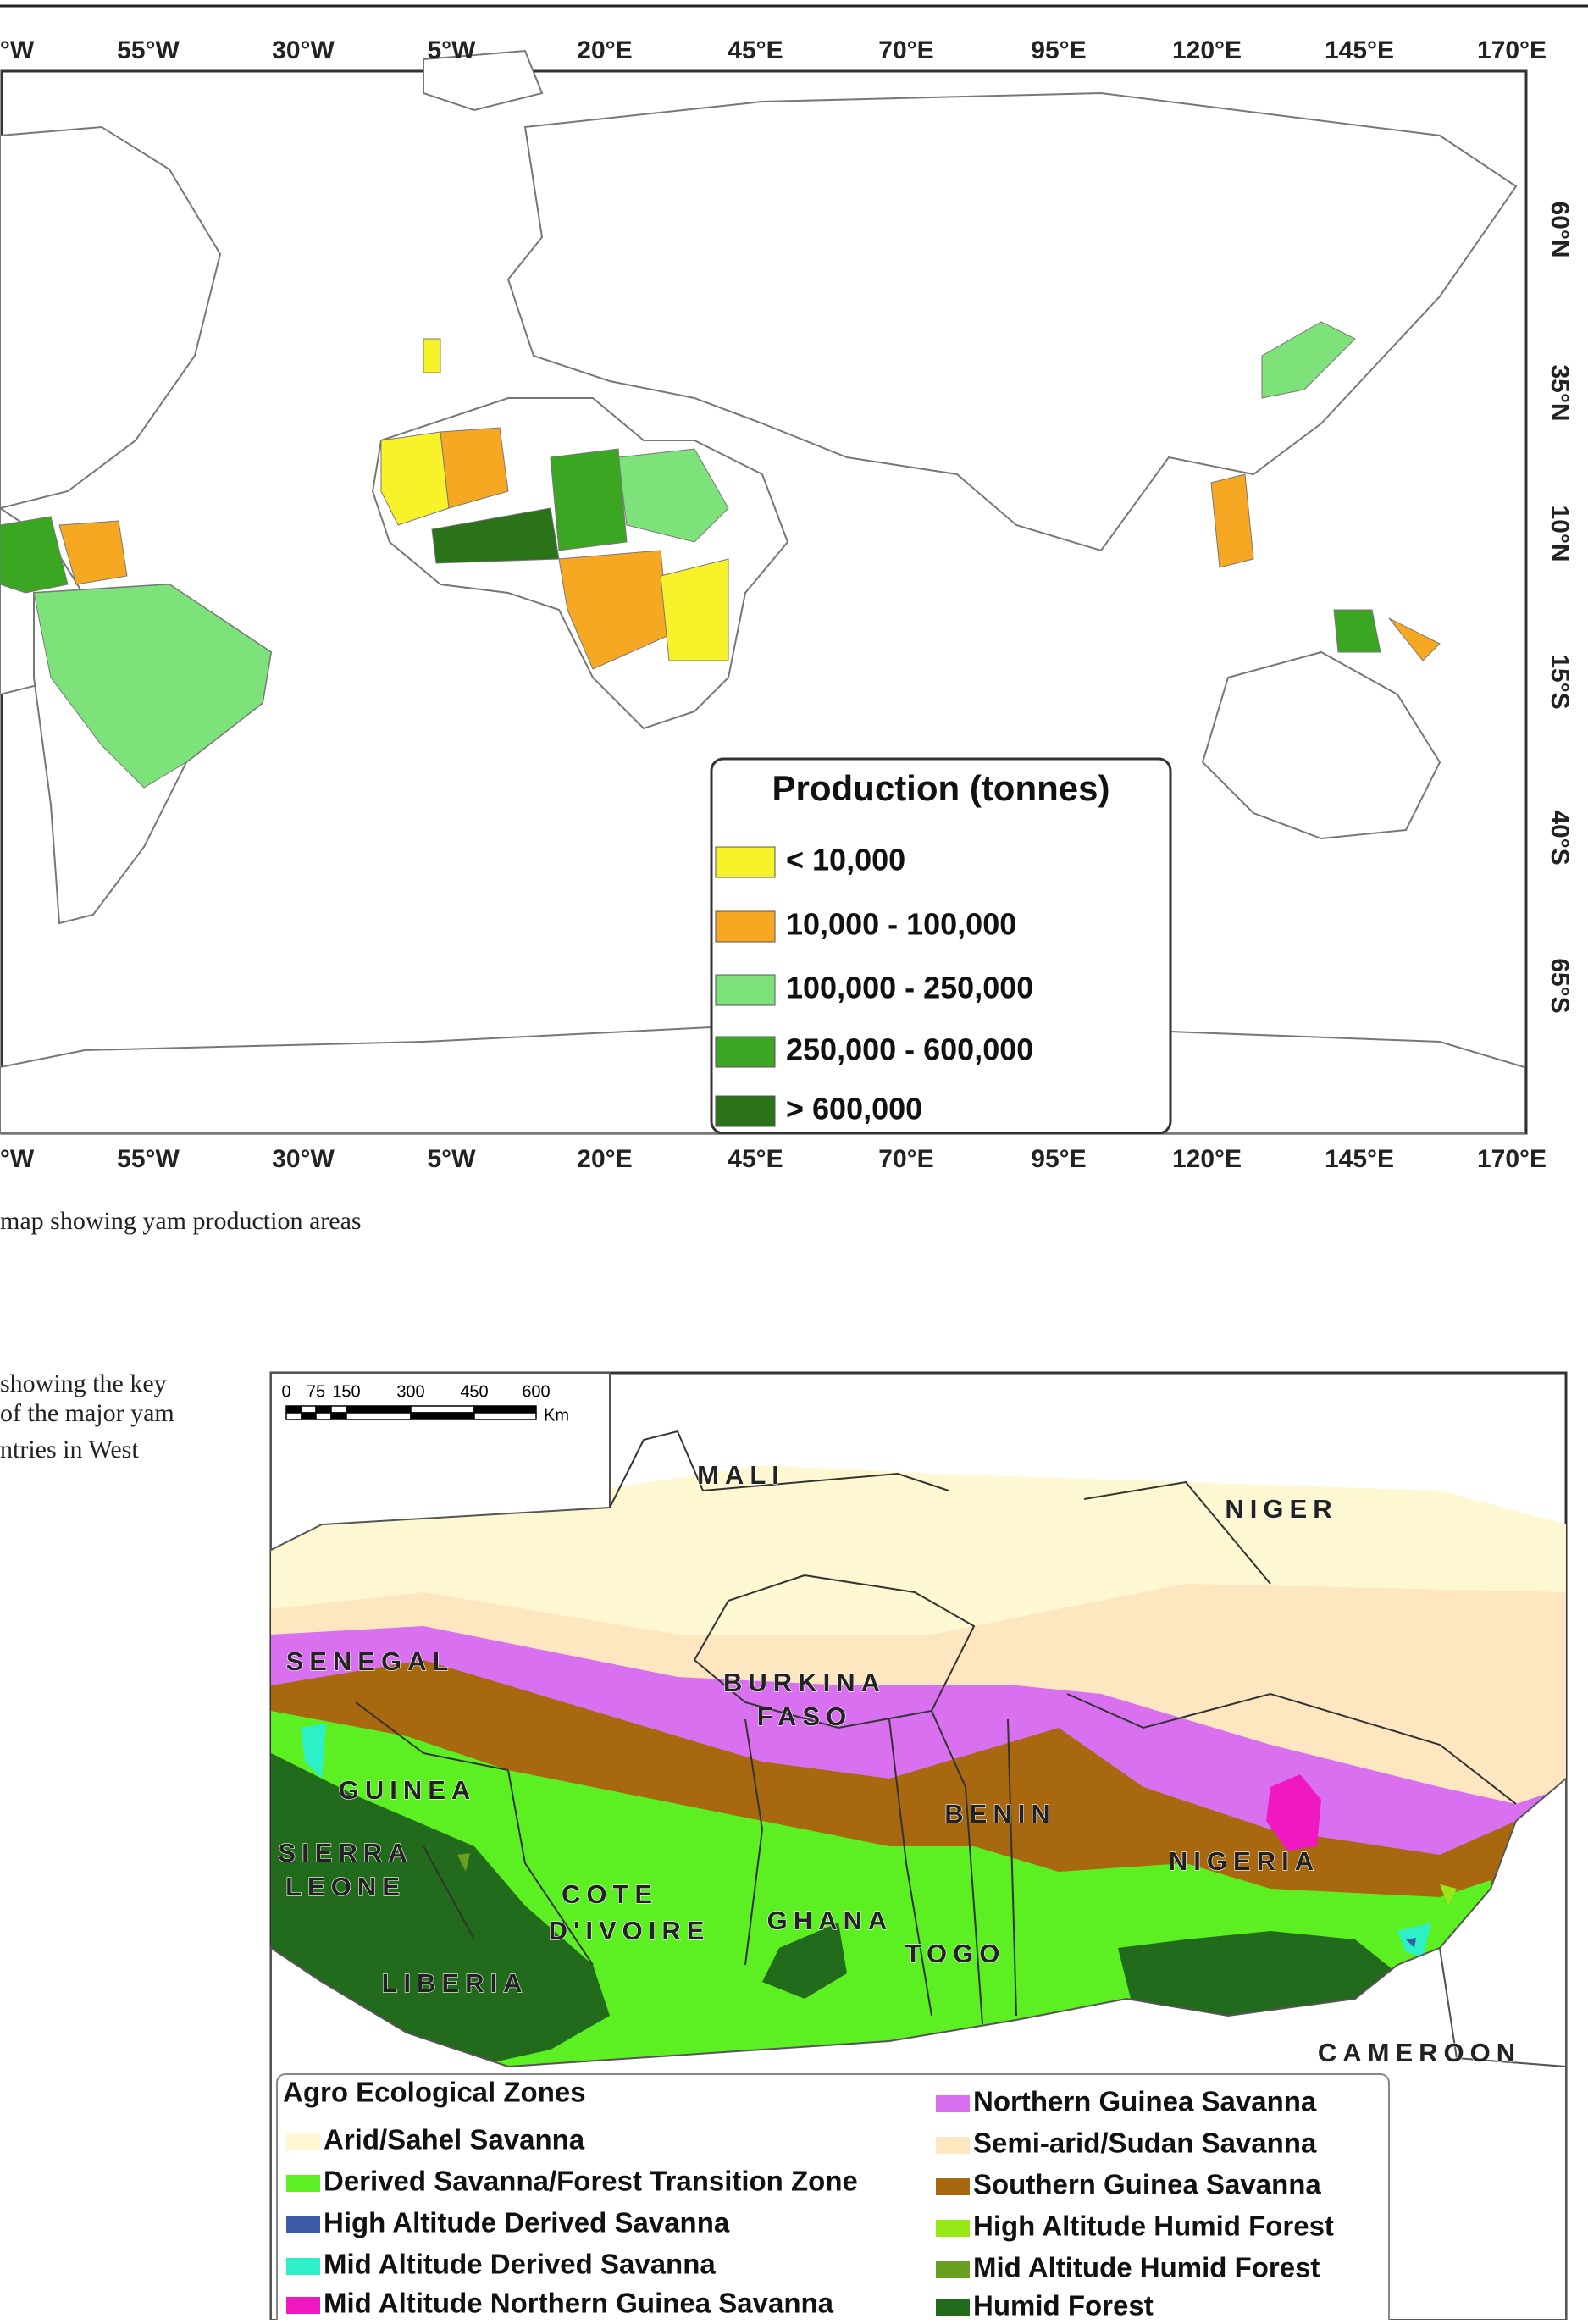 The width and height of the screenshot is (1588, 2324). Describe the element at coordinates (755, 1159) in the screenshot. I see `longitude-label: 45°E` at that location.